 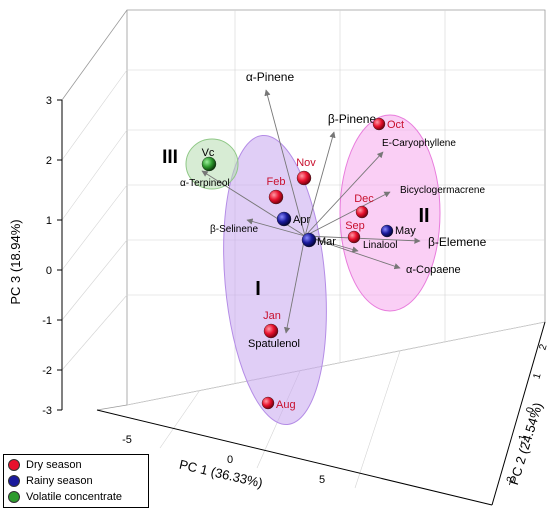 I want to click on x-tick-label: 0, so click(x=230, y=460).